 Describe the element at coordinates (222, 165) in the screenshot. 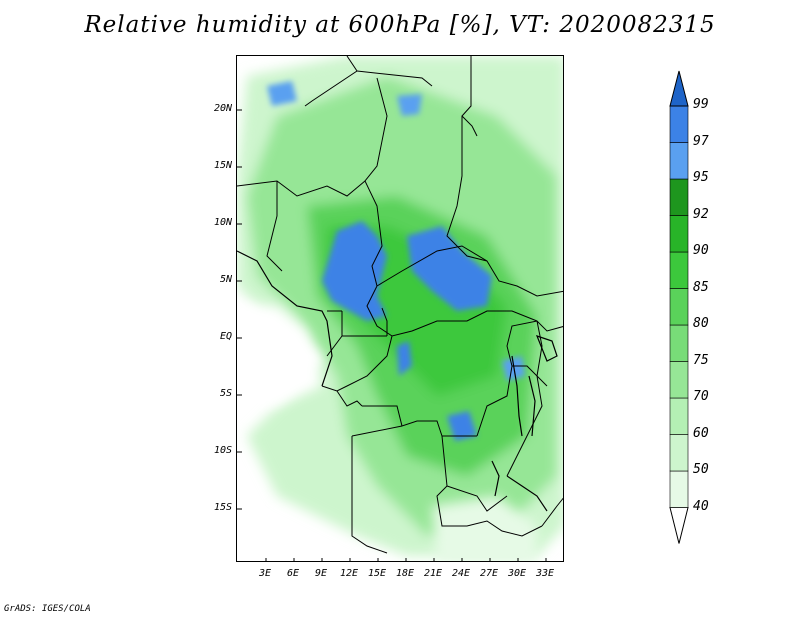

I see `lat-label-15n: 15N` at that location.